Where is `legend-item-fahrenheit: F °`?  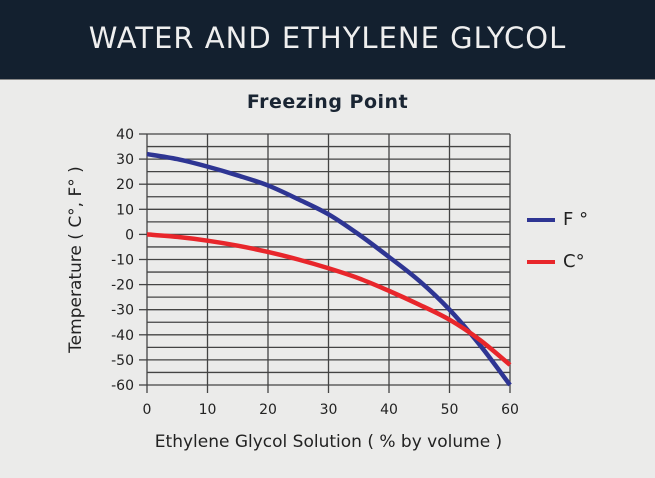 legend-item-fahrenheit: F ° is located at coordinates (557, 219).